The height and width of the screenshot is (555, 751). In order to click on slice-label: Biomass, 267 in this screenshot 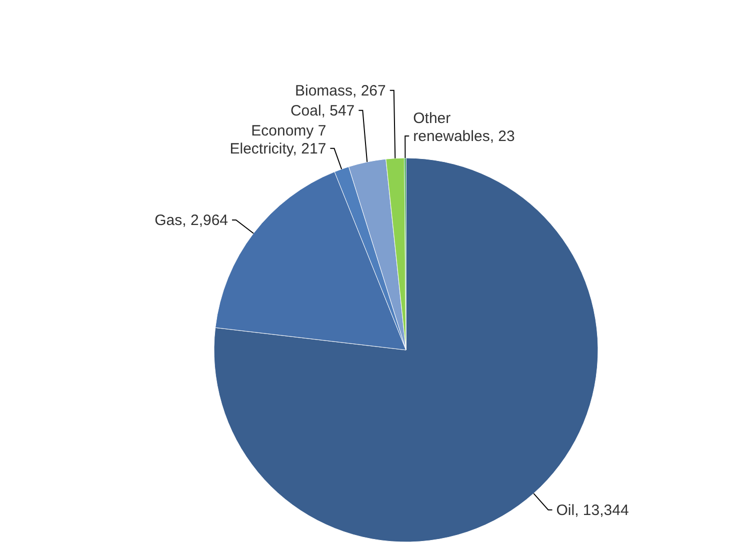, I will do `click(340, 91)`.